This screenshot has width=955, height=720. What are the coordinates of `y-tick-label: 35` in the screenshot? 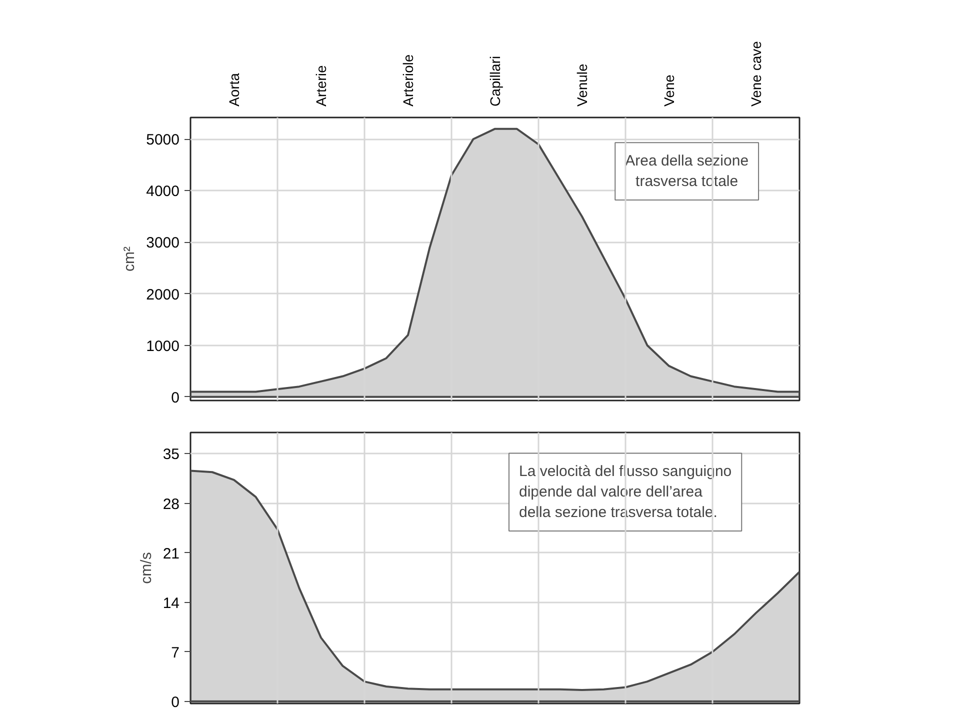 It's located at (171, 455).